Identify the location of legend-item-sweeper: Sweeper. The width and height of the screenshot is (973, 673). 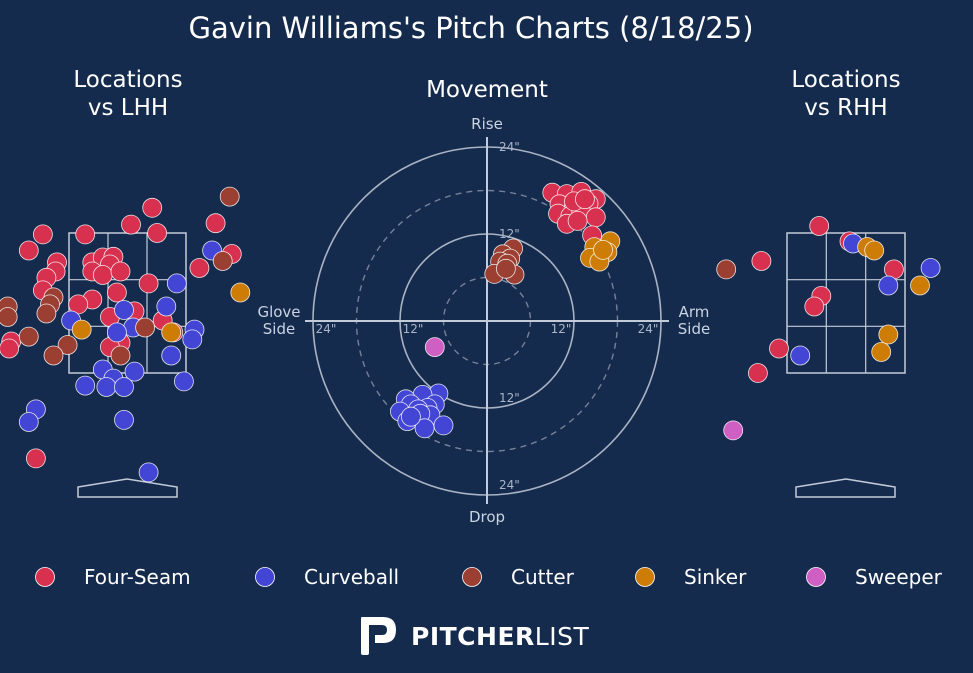
(874, 577).